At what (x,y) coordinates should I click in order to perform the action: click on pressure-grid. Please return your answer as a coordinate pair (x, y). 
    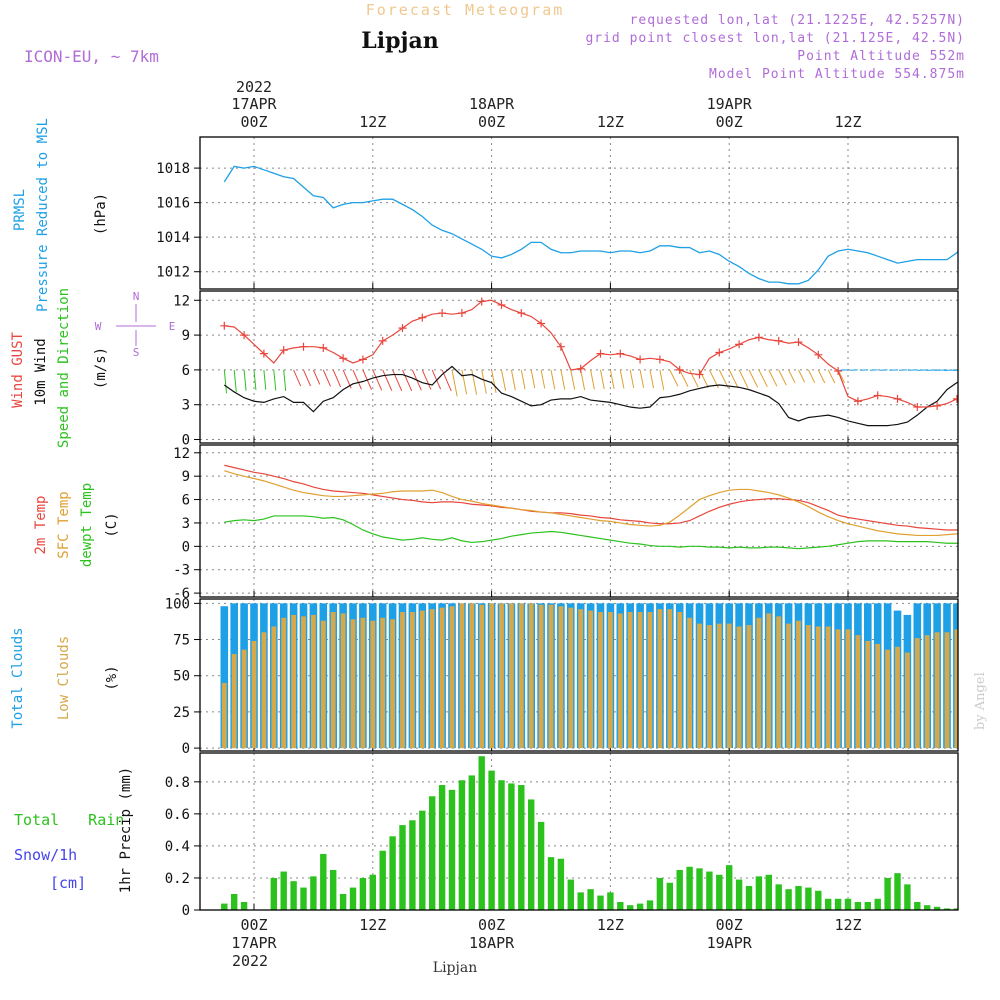
    Looking at the image, I should click on (579, 213).